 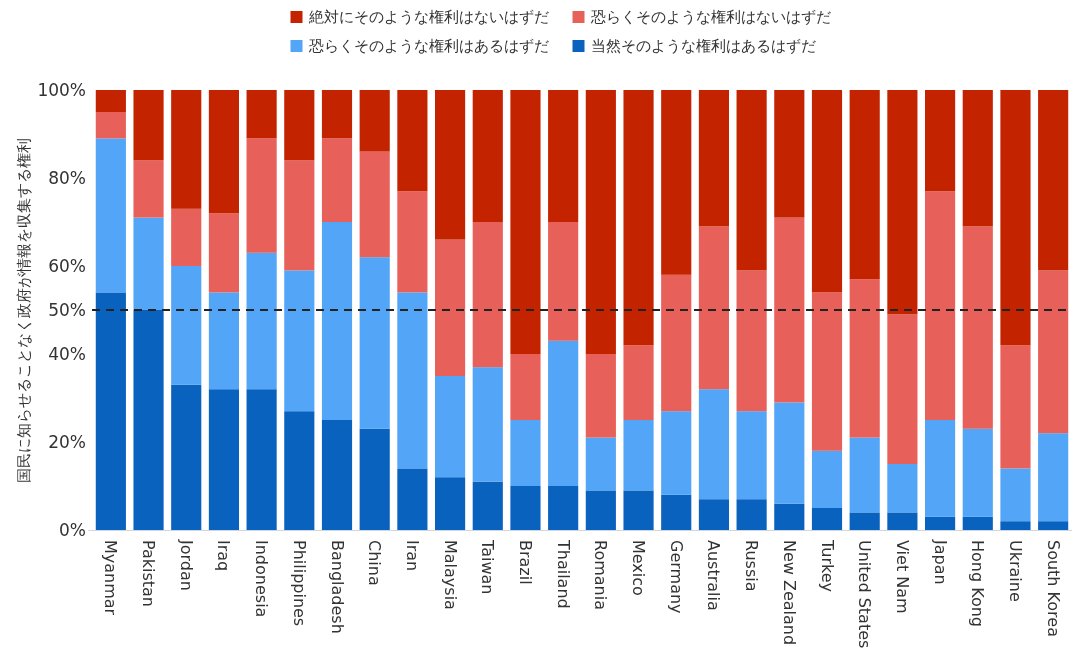 I want to click on x-tick-label: Iran, so click(x=412, y=556).